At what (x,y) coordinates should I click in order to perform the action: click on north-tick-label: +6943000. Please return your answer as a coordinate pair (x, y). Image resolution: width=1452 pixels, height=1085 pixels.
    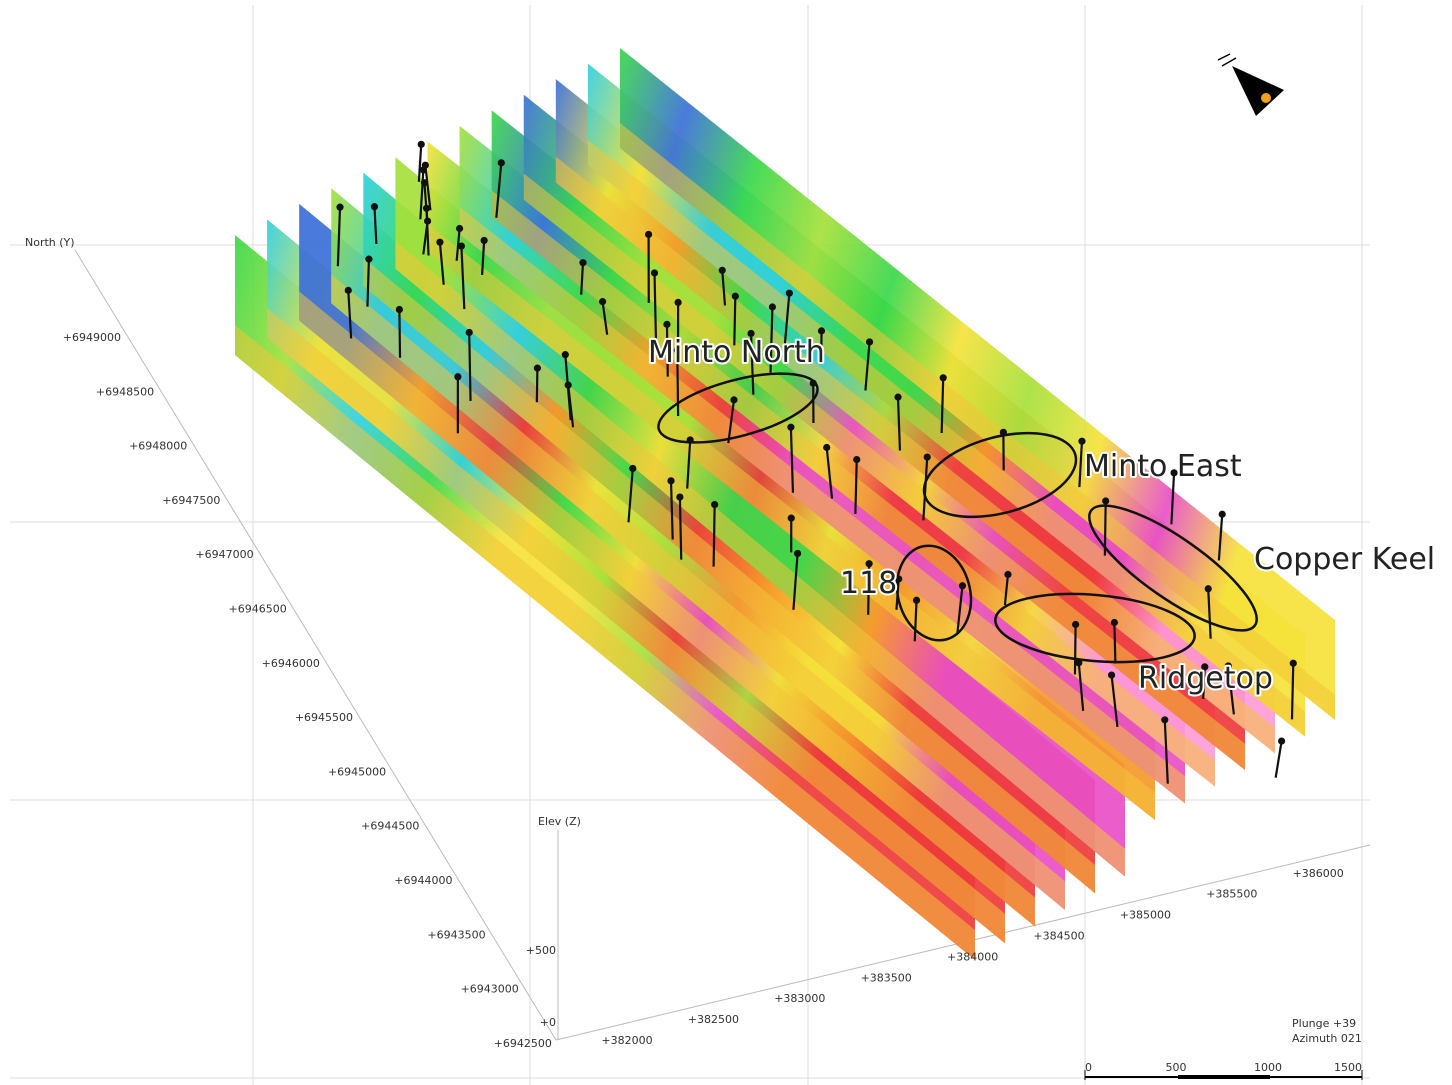
    Looking at the image, I should click on (490, 989).